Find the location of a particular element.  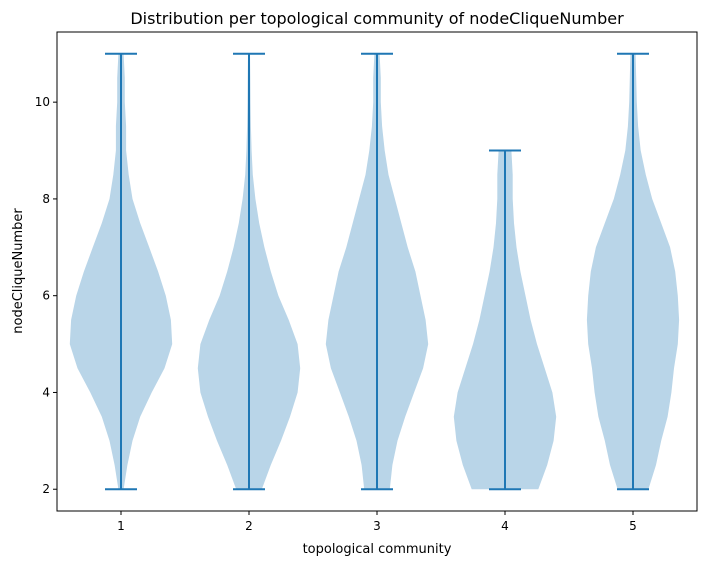

y-tick-label-3: 6 is located at coordinates (46, 296).